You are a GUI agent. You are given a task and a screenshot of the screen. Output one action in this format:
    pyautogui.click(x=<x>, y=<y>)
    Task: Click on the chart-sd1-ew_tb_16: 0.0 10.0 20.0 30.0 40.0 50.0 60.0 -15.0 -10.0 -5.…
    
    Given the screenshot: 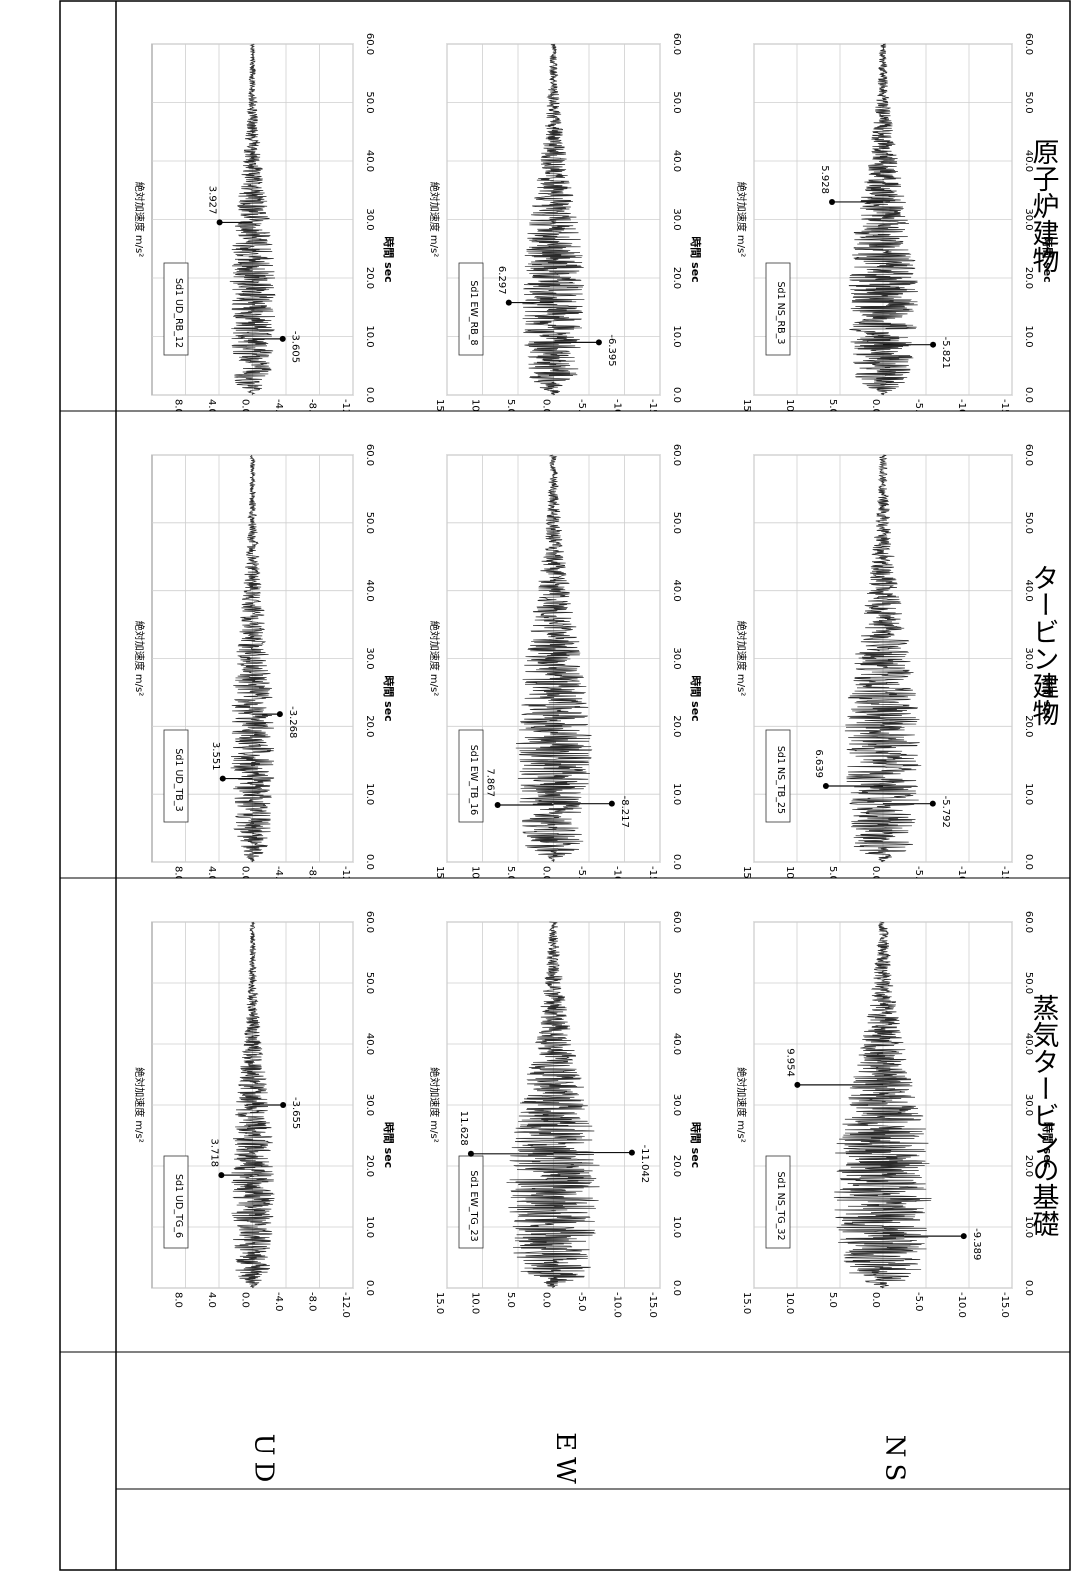 What is the action you would take?
    pyautogui.click(x=565, y=661)
    